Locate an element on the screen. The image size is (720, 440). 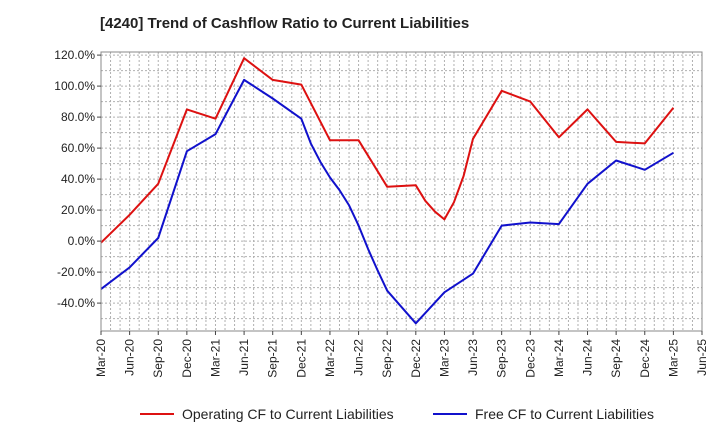
x-tick-label: Mar-25 is located at coordinates (673, 358).